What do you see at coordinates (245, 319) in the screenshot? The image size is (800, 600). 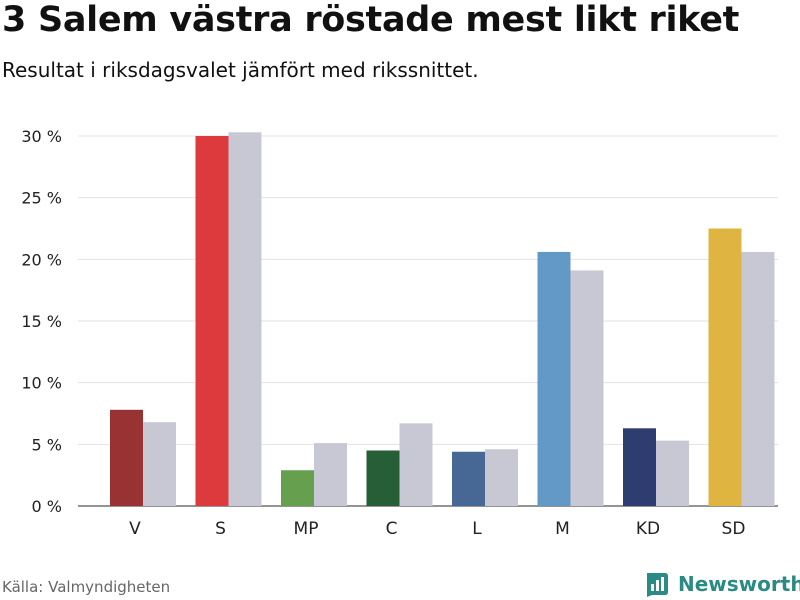 I see `bar-national-s` at bounding box center [245, 319].